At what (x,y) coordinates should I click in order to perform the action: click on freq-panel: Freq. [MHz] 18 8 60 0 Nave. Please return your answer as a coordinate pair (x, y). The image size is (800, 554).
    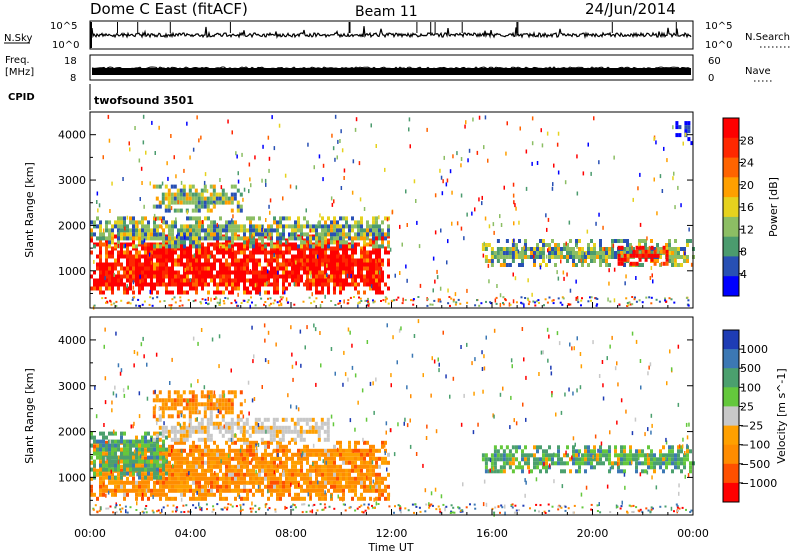
    Looking at the image, I should click on (388, 69).